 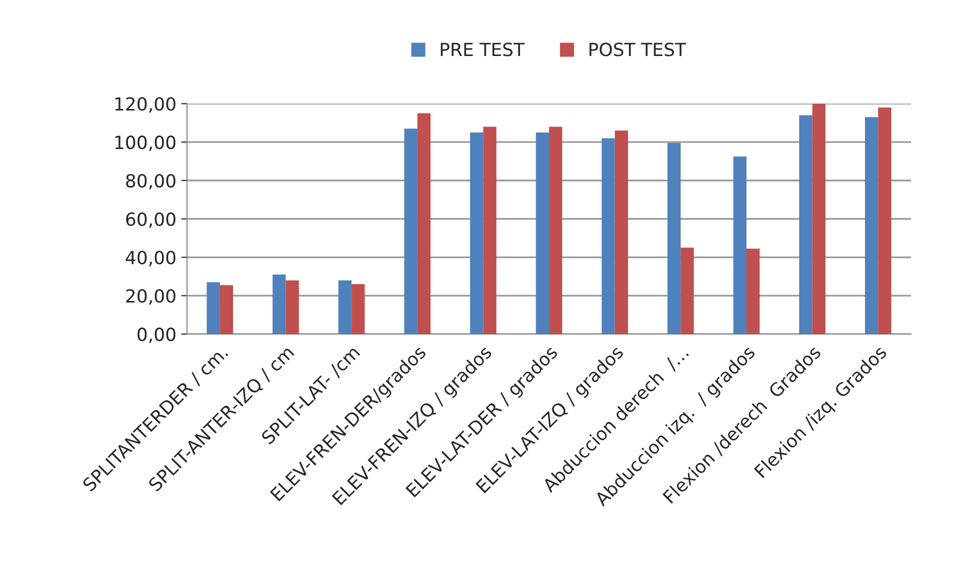 I want to click on y-tick-label: 20,00, so click(x=151, y=297).